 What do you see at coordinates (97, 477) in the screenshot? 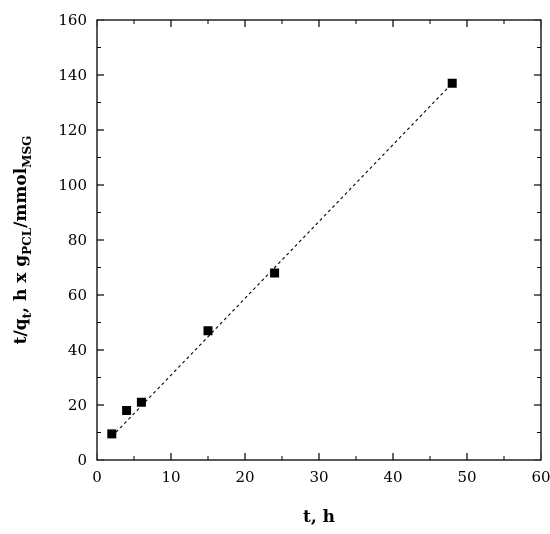
I see `x-tick-label: 0` at bounding box center [97, 477].